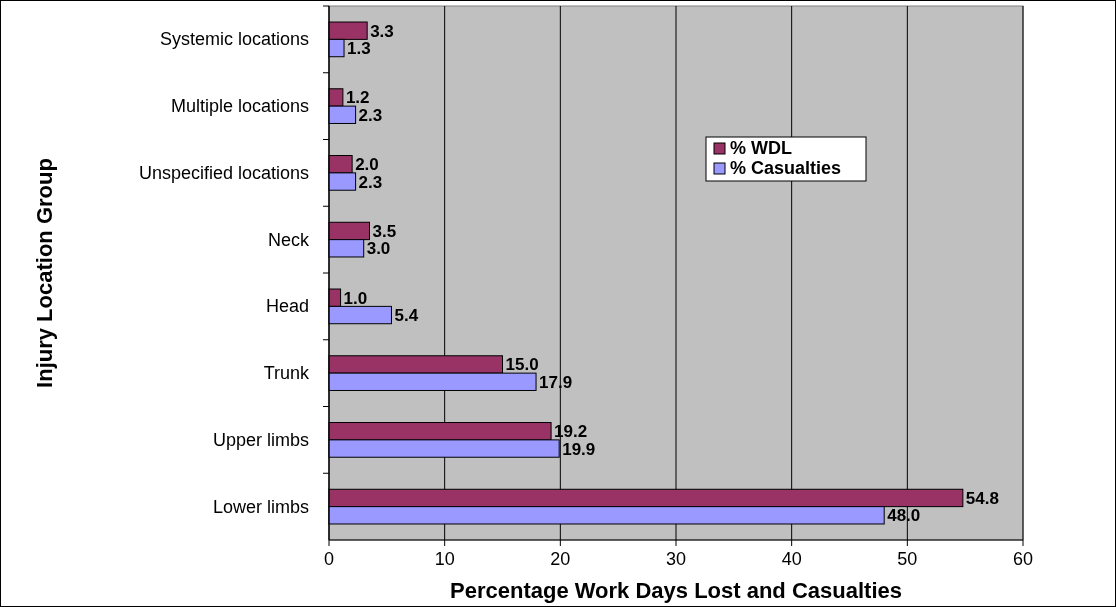 The height and width of the screenshot is (607, 1116). What do you see at coordinates (406, 316) in the screenshot?
I see `data-label: 5.4` at bounding box center [406, 316].